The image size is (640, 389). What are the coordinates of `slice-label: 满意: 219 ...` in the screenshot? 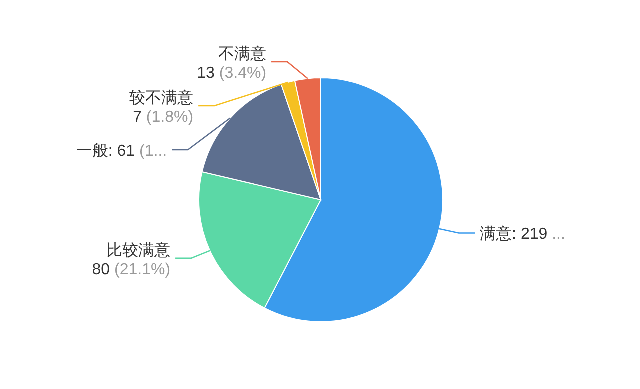 It's located at (523, 234).